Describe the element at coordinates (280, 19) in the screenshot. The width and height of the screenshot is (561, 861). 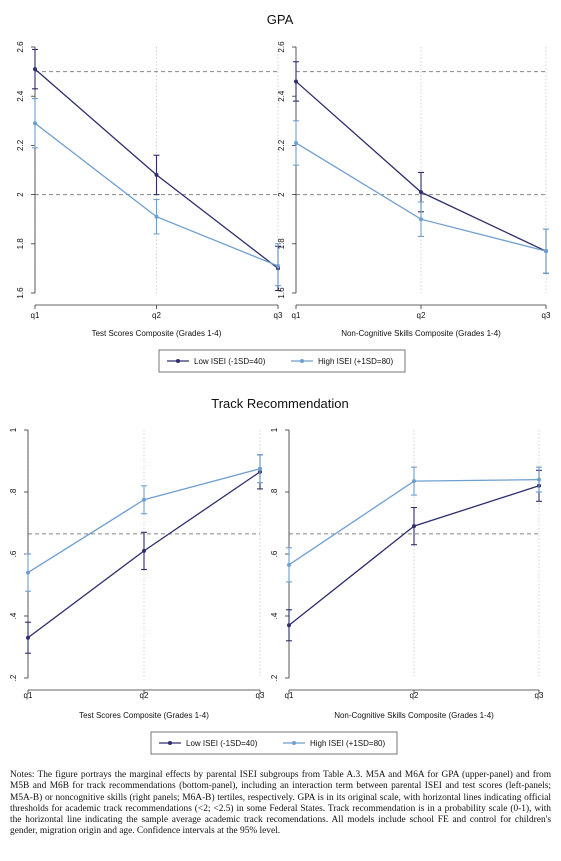
I see `chart-title: GPA` at that location.